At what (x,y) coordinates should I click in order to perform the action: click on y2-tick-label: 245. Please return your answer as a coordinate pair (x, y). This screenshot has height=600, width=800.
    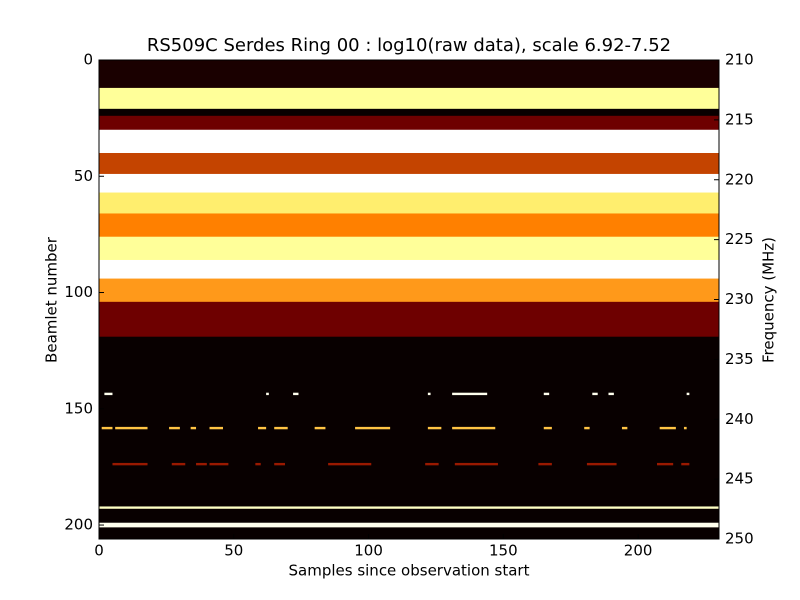
    Looking at the image, I should click on (739, 479).